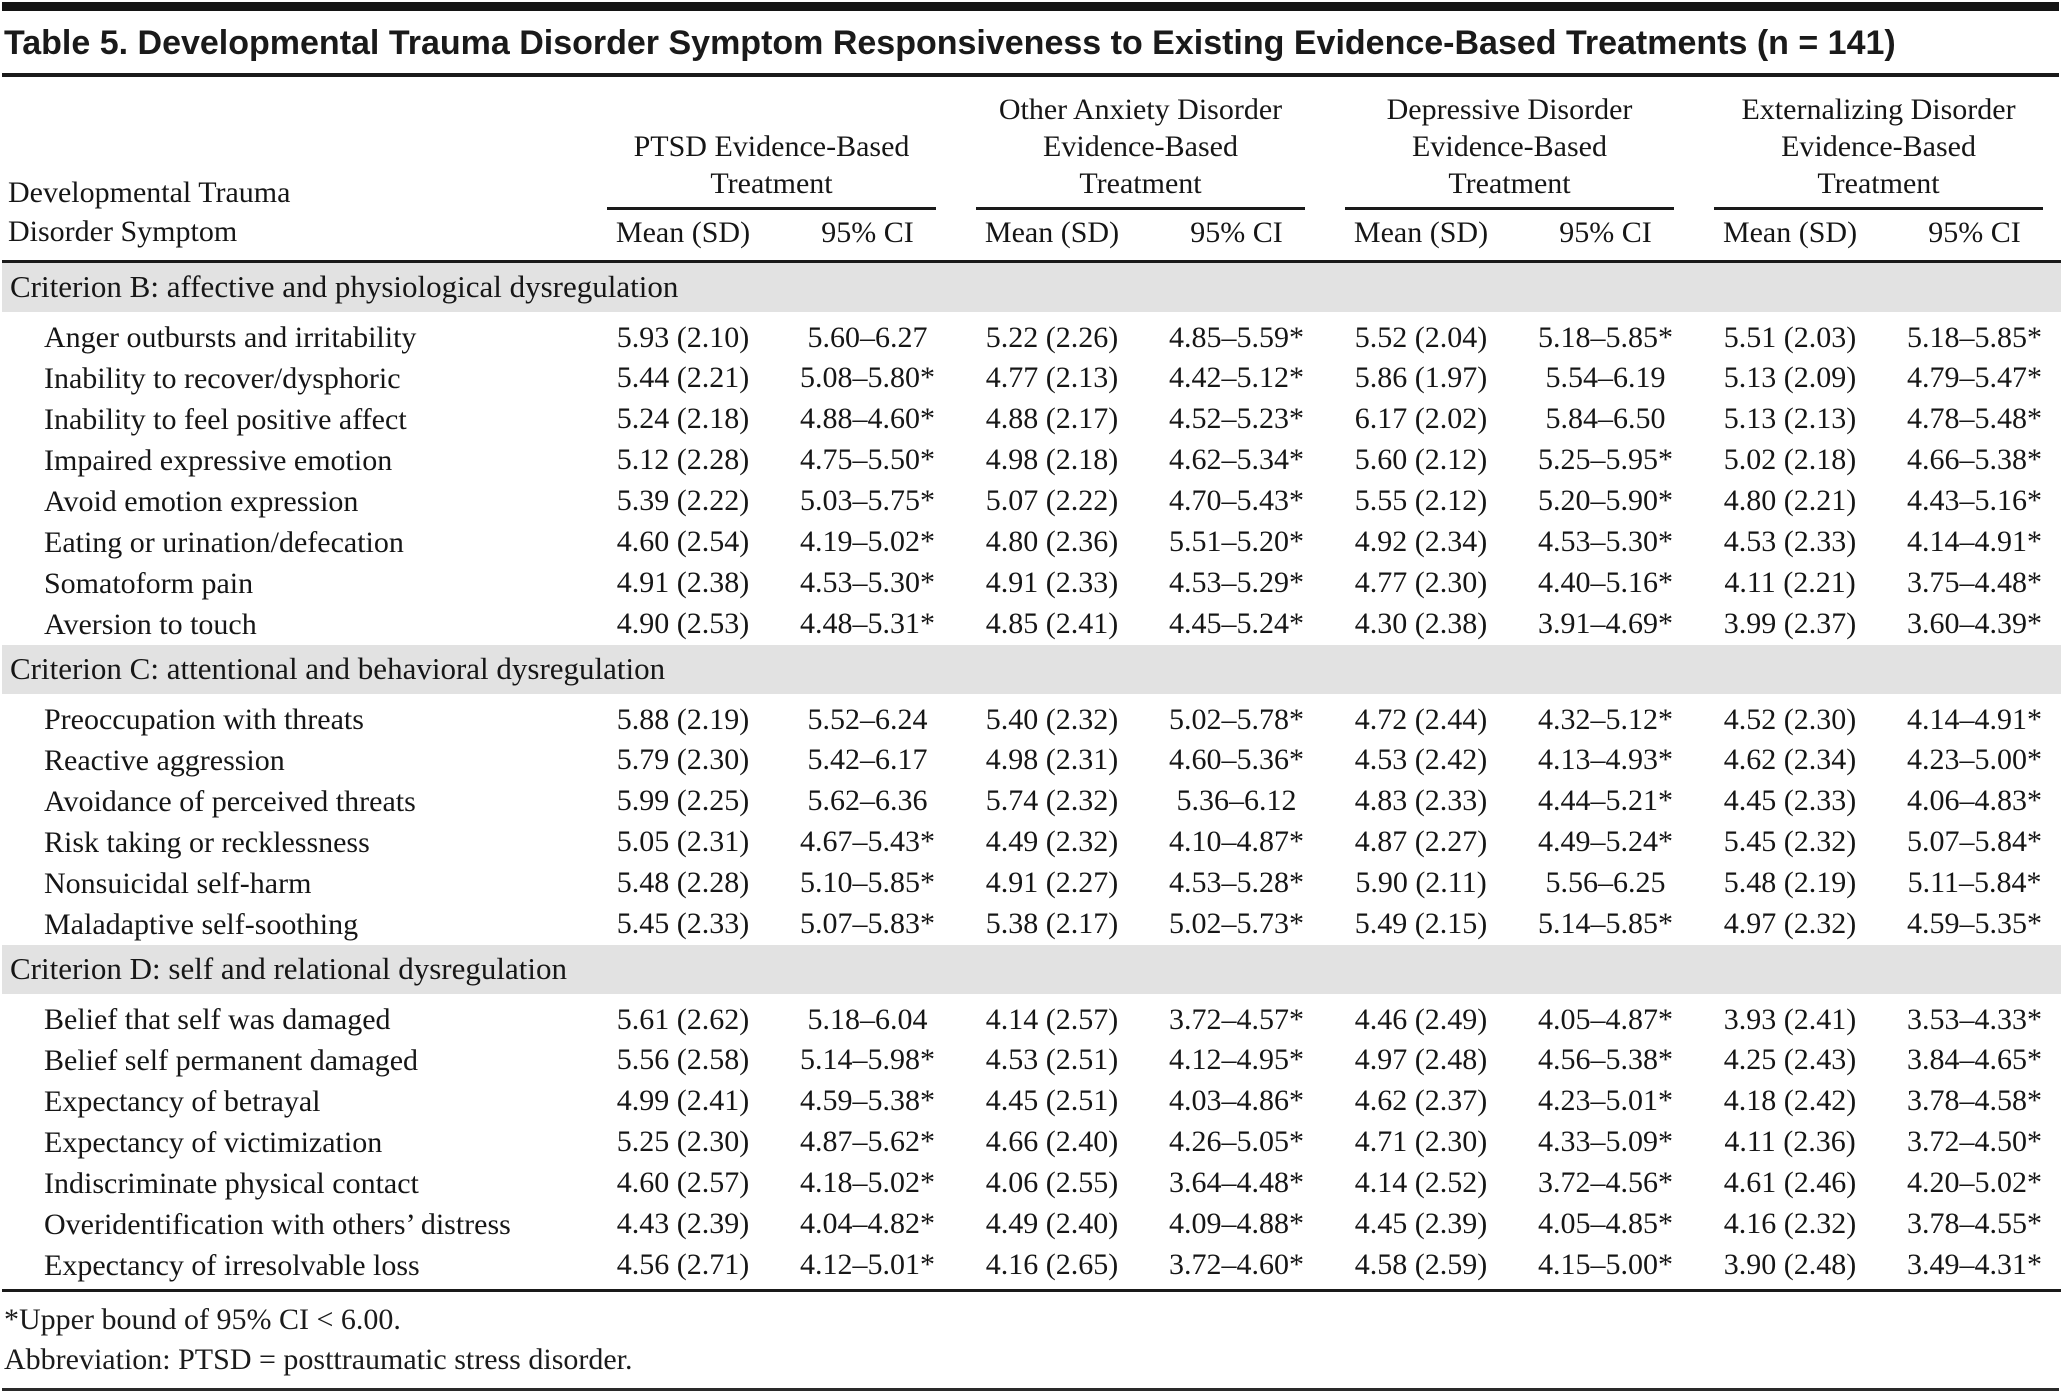 Image resolution: width=2061 pixels, height=1395 pixels. Describe the element at coordinates (1790, 1182) in the screenshot. I see `mean-sd-cell: 4.61 (2.46)` at that location.